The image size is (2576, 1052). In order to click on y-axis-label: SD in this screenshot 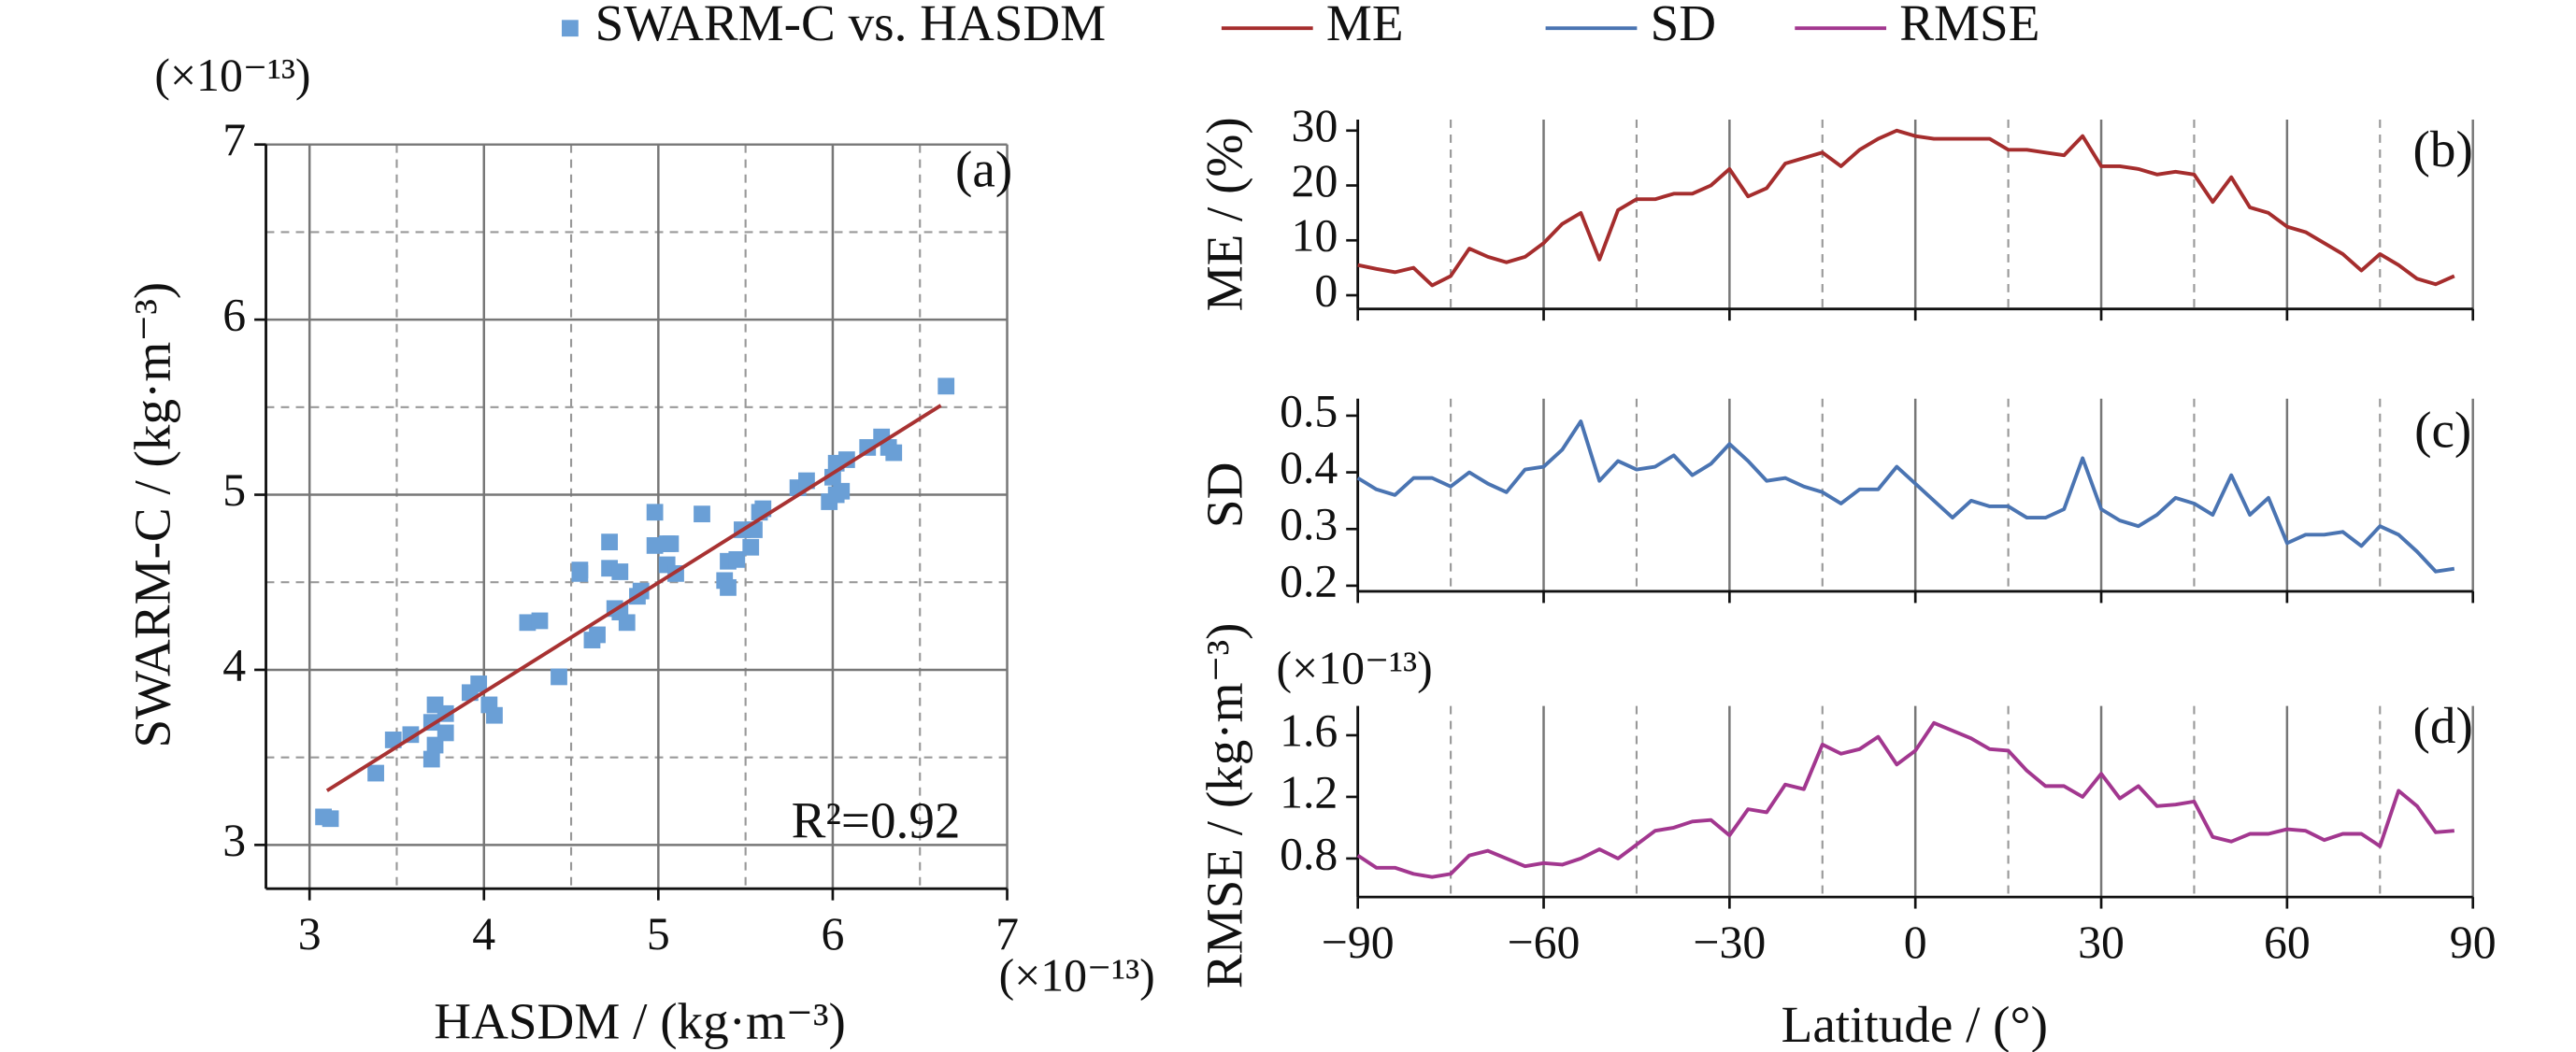, I will do `click(1223, 495)`.